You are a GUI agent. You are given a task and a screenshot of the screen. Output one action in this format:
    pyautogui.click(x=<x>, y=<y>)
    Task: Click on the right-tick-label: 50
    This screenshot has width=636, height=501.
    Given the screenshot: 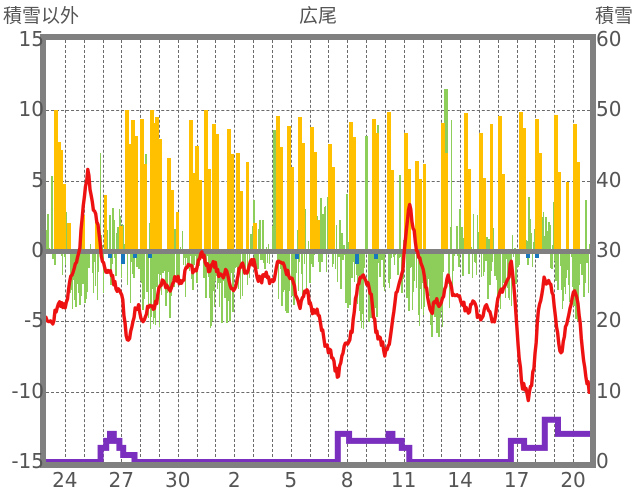 What is the action you would take?
    pyautogui.click(x=609, y=109)
    